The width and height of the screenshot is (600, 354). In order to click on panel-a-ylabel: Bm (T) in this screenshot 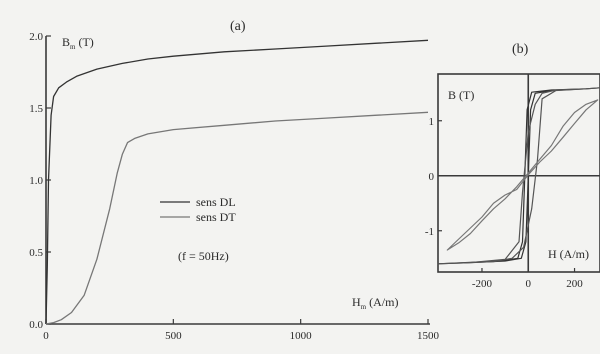, I will do `click(78, 43)`.